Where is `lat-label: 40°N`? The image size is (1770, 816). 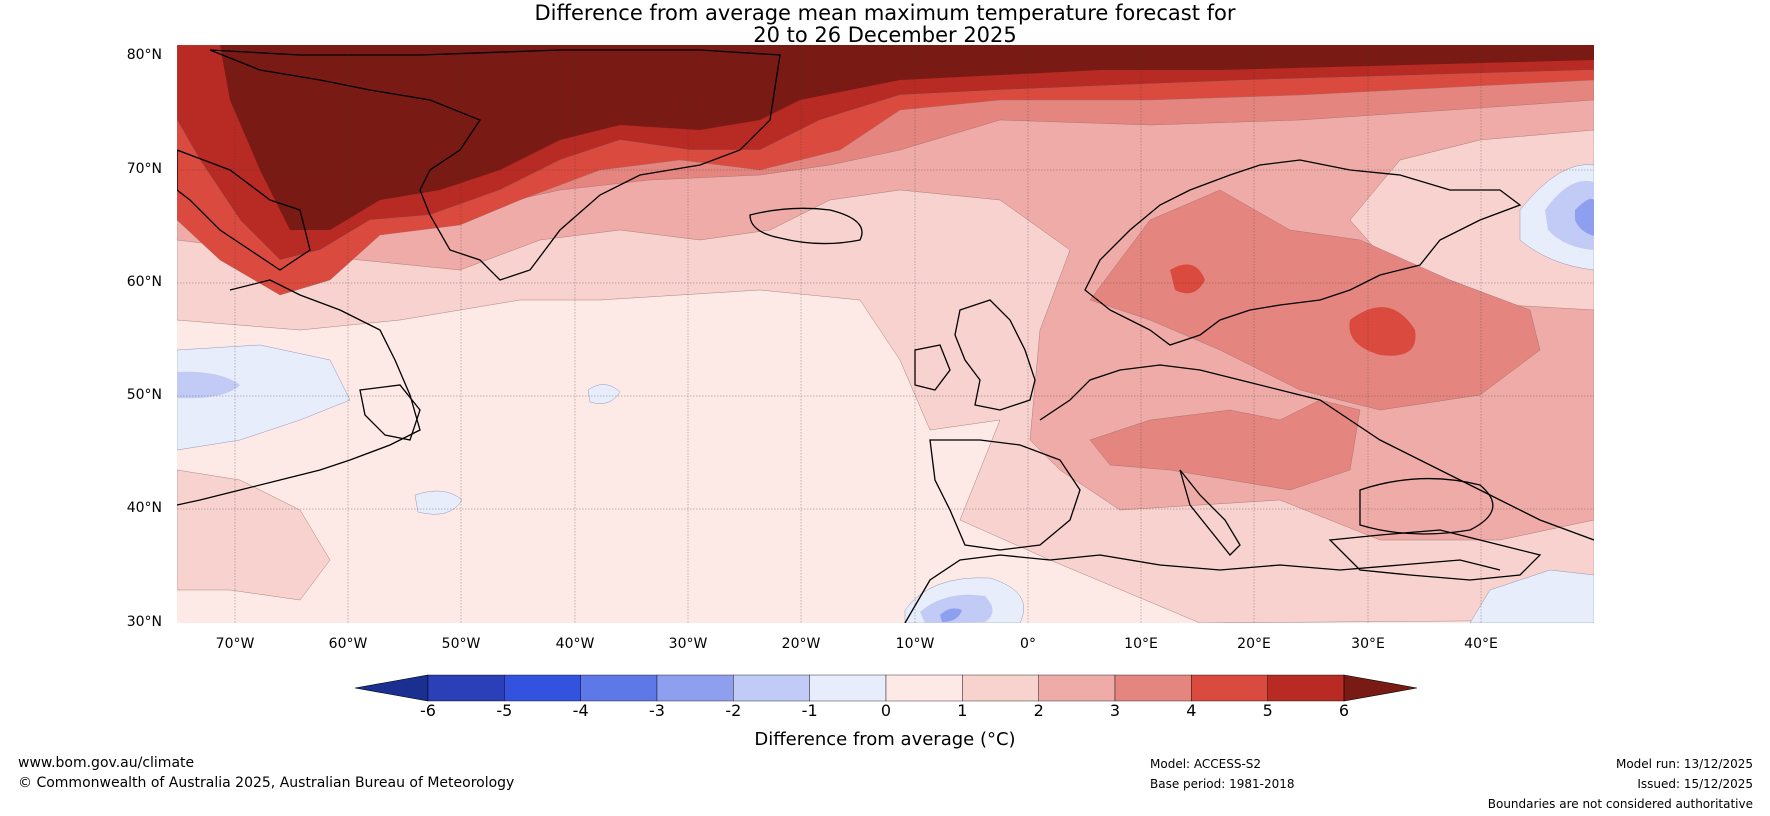 lat-label: 40°N is located at coordinates (144, 508).